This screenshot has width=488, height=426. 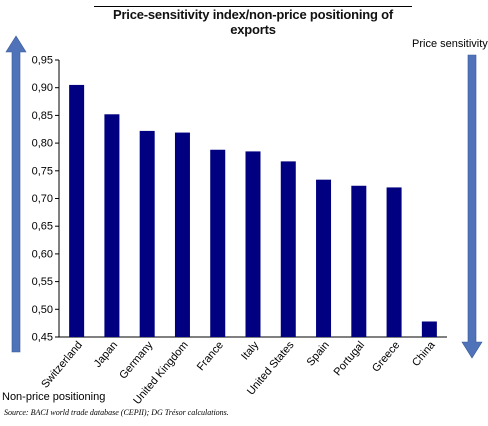 What do you see at coordinates (42, 171) in the screenshot?
I see `y-tick-label: 0,75` at bounding box center [42, 171].